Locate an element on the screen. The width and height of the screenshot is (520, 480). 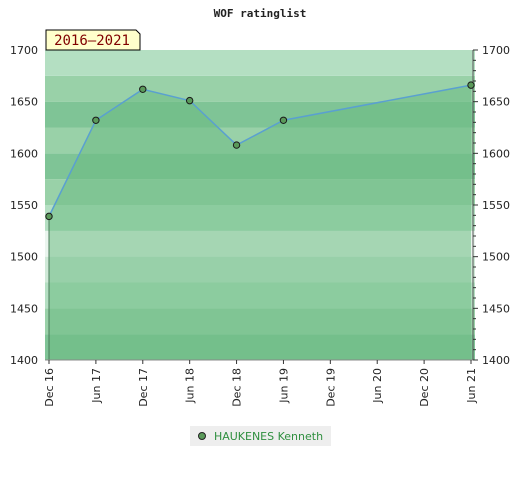
y-tick-label-right: 1400 is located at coordinates (496, 360).